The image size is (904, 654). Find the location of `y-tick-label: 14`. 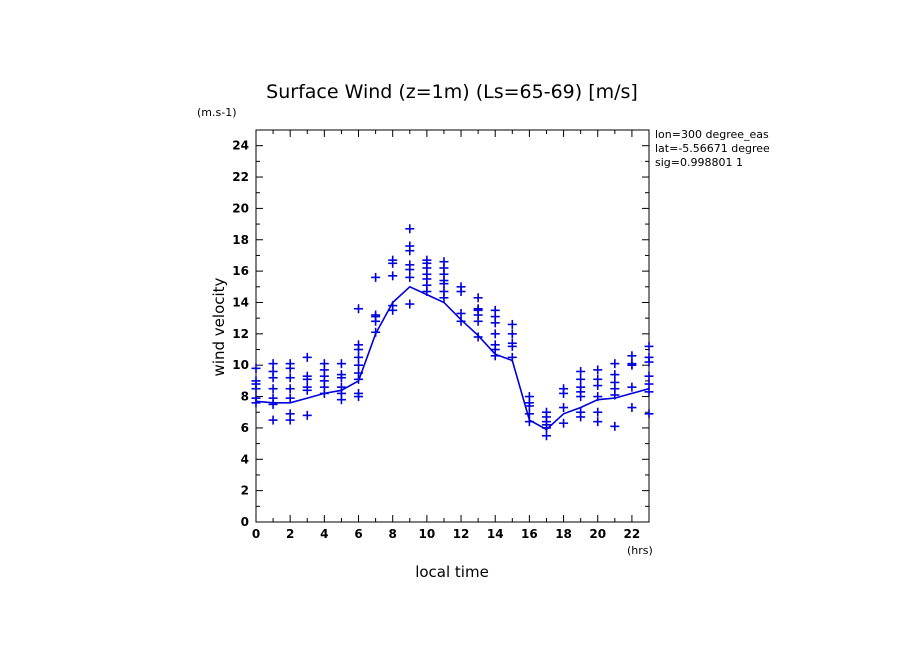

y-tick-label: 14 is located at coordinates (240, 302).